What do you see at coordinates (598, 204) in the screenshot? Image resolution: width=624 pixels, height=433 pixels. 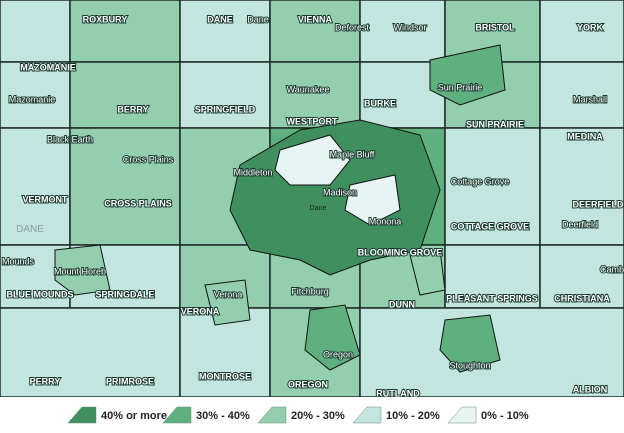 I see `town-label: DEERFIELD` at bounding box center [598, 204].